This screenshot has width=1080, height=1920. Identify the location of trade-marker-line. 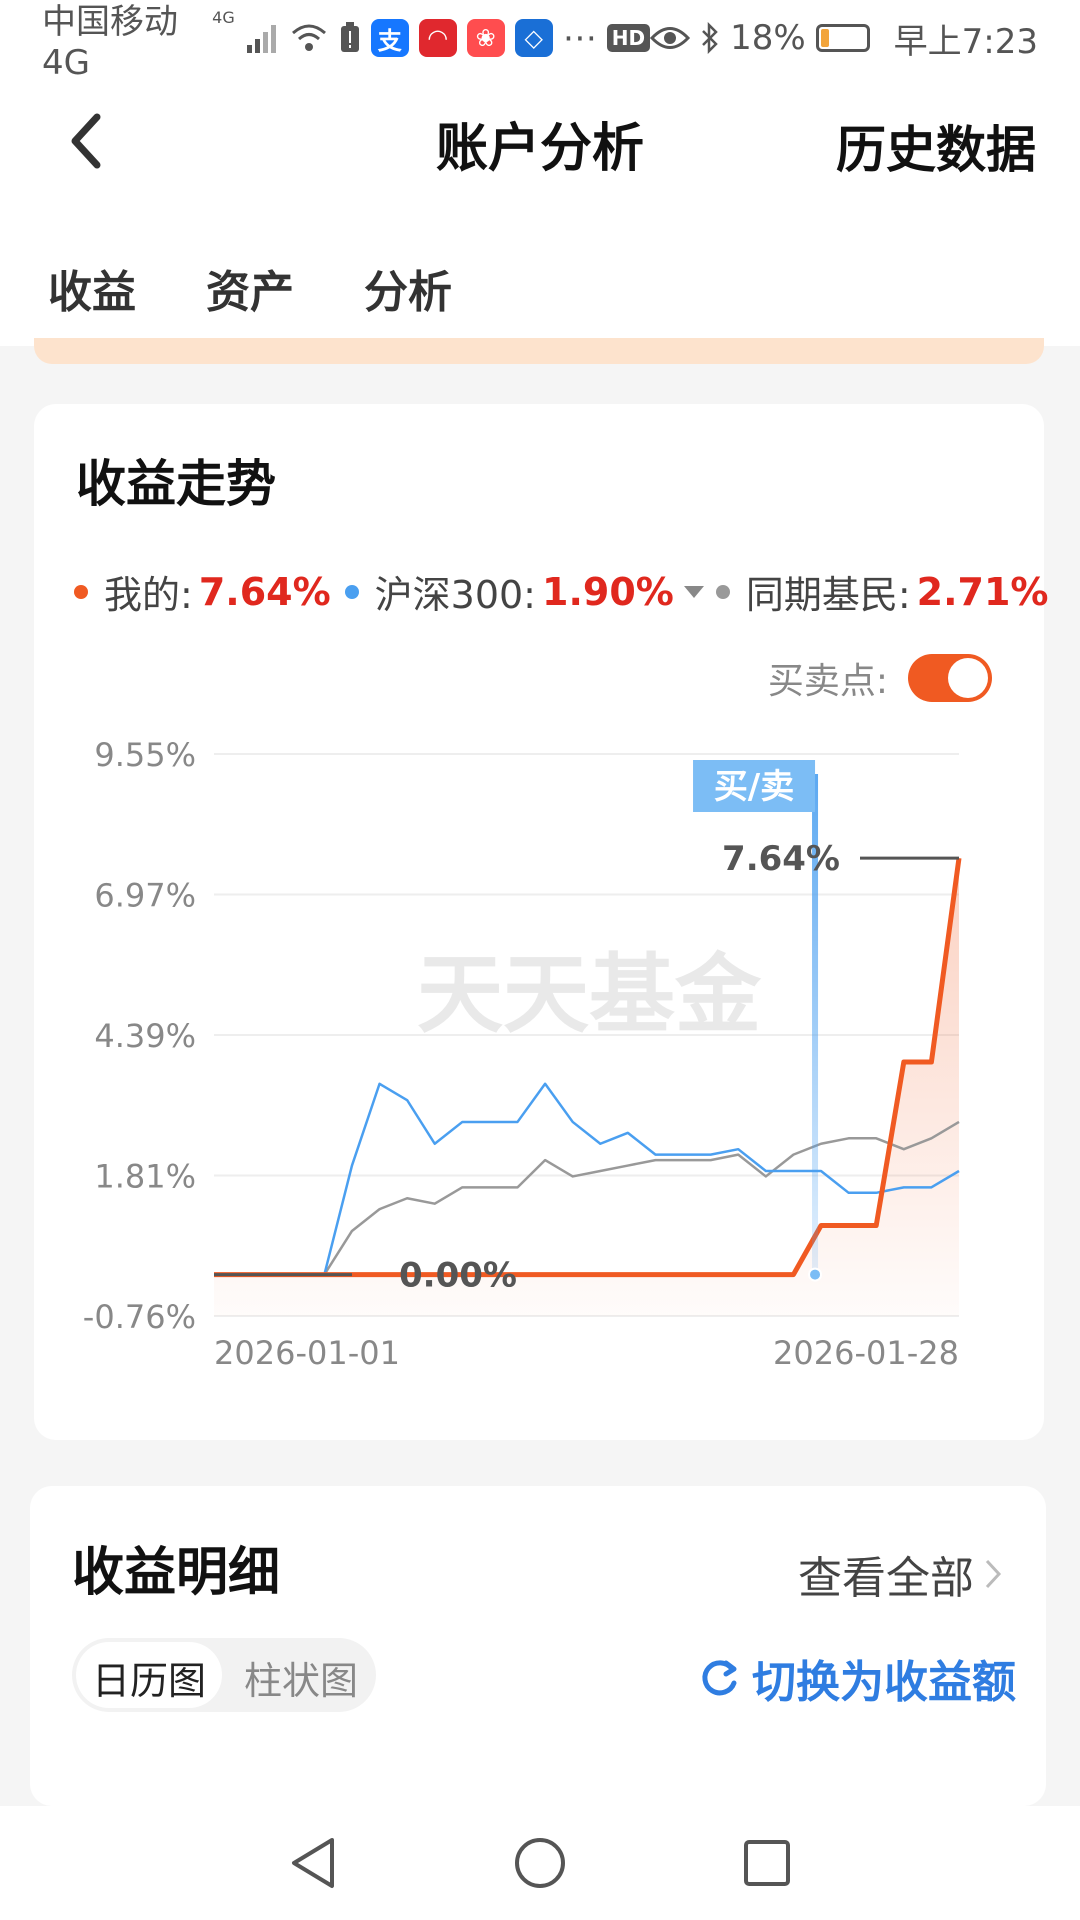
(815, 1024).